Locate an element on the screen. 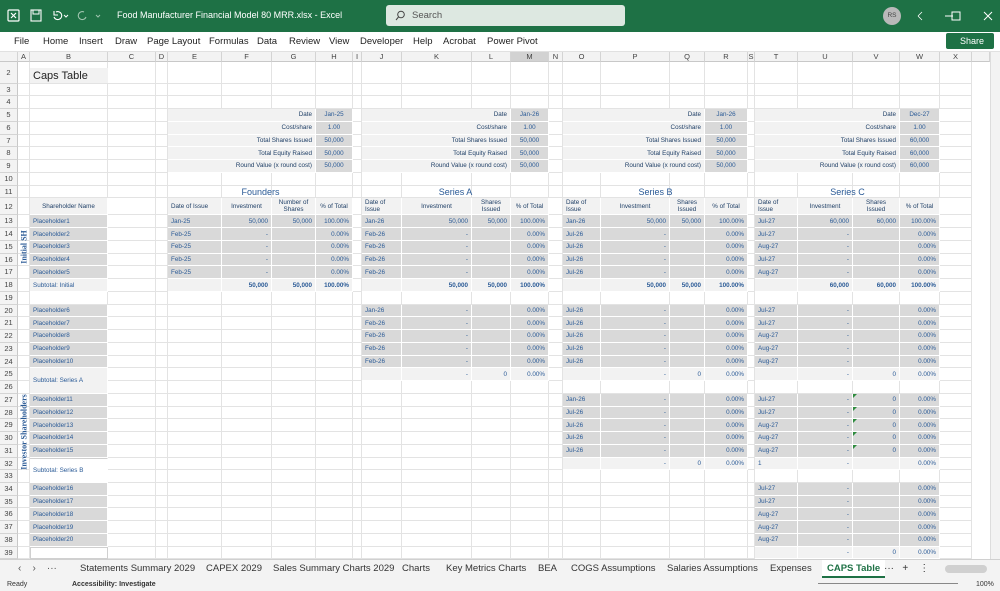  column-header: L is located at coordinates (491, 57).